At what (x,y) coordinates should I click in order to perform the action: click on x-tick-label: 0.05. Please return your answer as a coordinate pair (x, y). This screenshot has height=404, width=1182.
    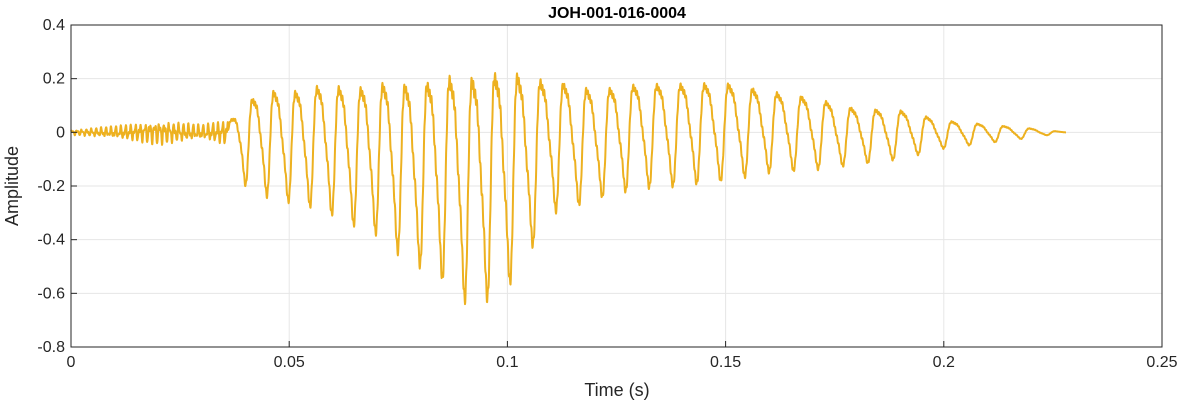
    Looking at the image, I should click on (289, 362).